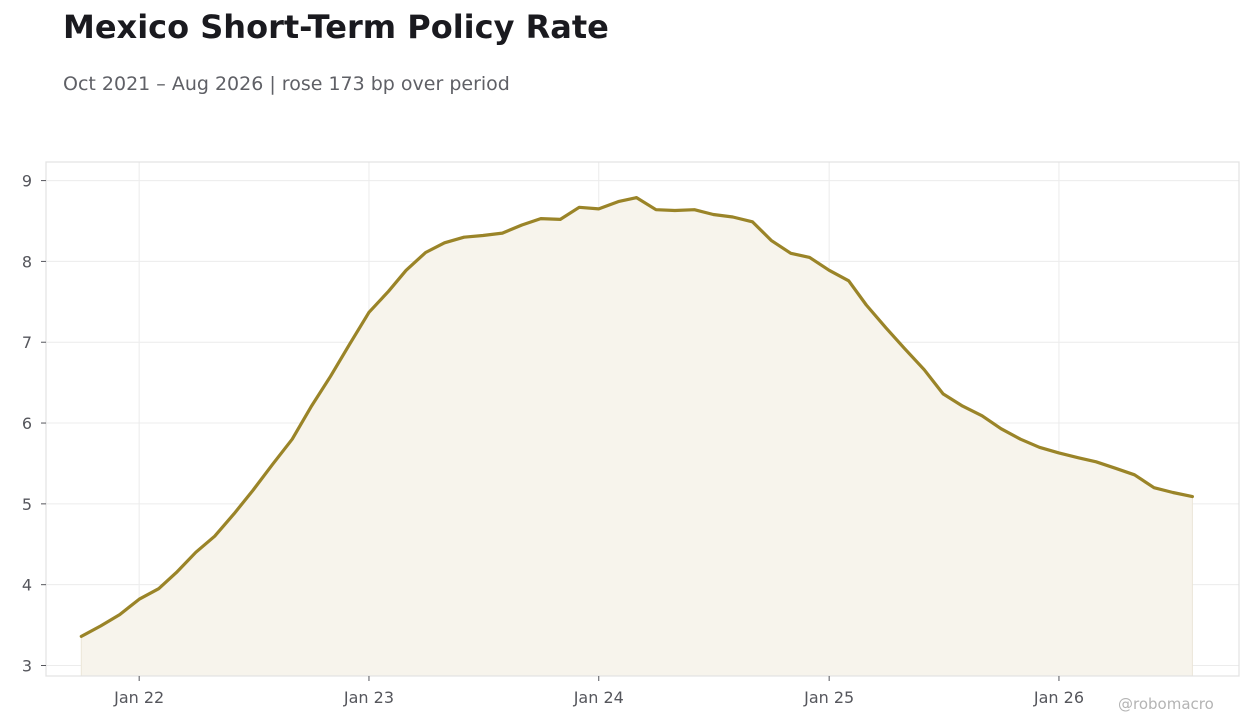 The image size is (1260, 728). What do you see at coordinates (828, 697) in the screenshot?
I see `x-tick-label: Jan 25` at bounding box center [828, 697].